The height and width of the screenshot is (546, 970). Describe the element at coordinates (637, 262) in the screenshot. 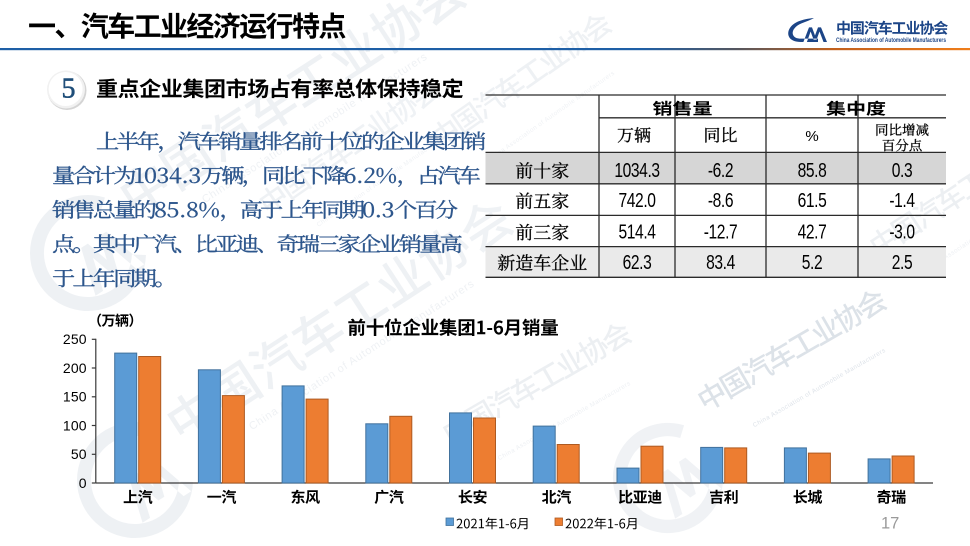

I see `svg-text: 62.3` at that location.